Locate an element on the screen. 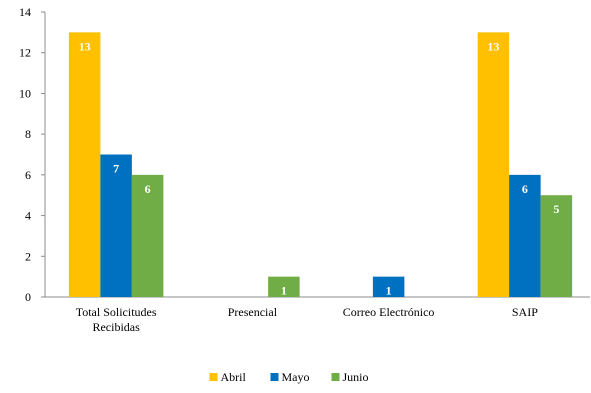 This screenshot has width=591, height=393. x-tick-label: Presencial is located at coordinates (253, 312).